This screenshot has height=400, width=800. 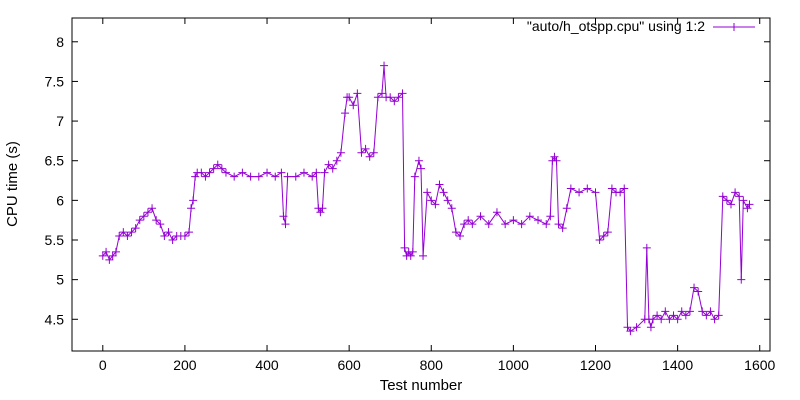 I want to click on y-tick-label: 7.5, so click(x=55, y=81).